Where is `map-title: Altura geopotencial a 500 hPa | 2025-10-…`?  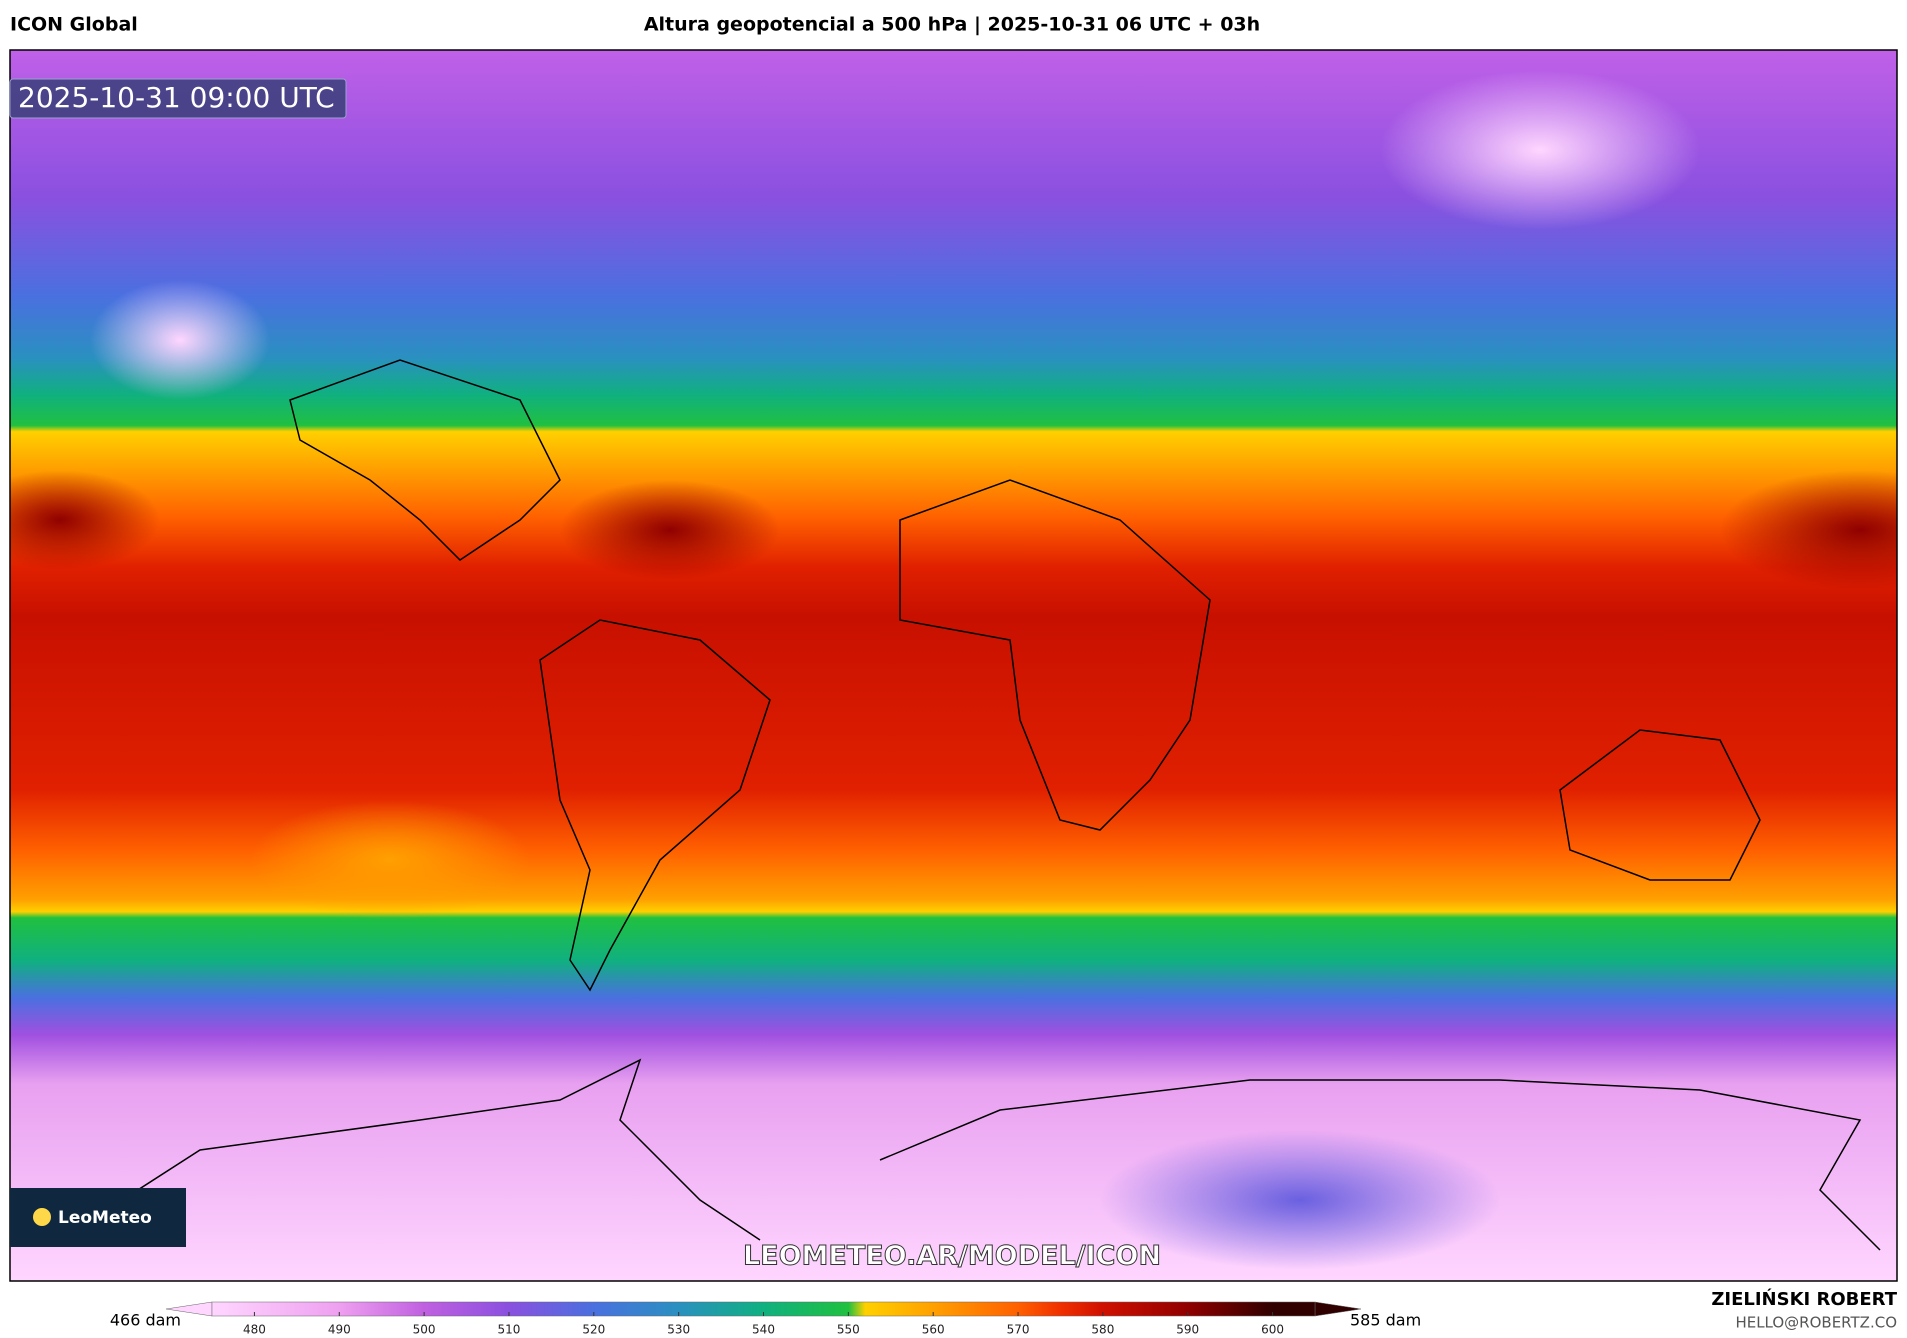 map-title: Altura geopotencial a 500 hPa | 2025-10-… is located at coordinates (952, 25).